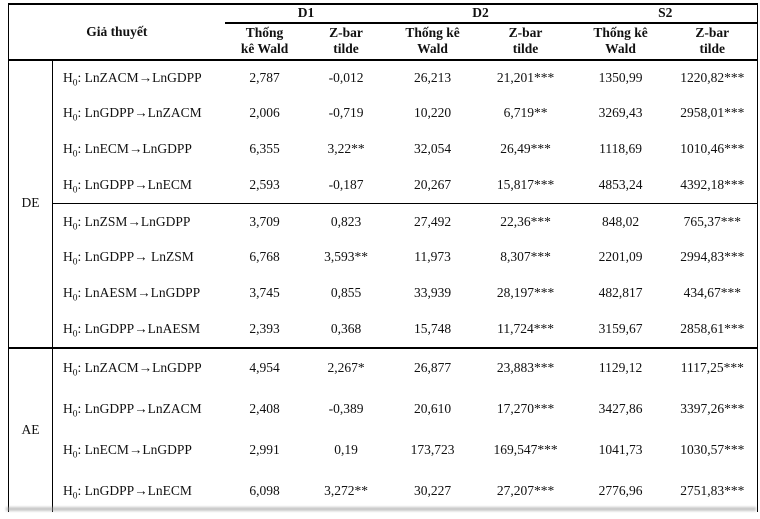 The image size is (760, 519). What do you see at coordinates (432, 257) in the screenshot?
I see `value-cell: 11,973` at bounding box center [432, 257].